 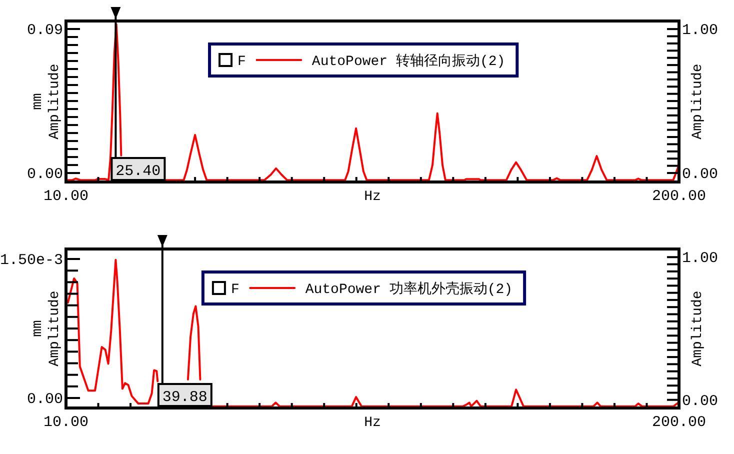 What do you see at coordinates (185, 397) in the screenshot?
I see `ref-line-label: 39.88` at bounding box center [185, 397].